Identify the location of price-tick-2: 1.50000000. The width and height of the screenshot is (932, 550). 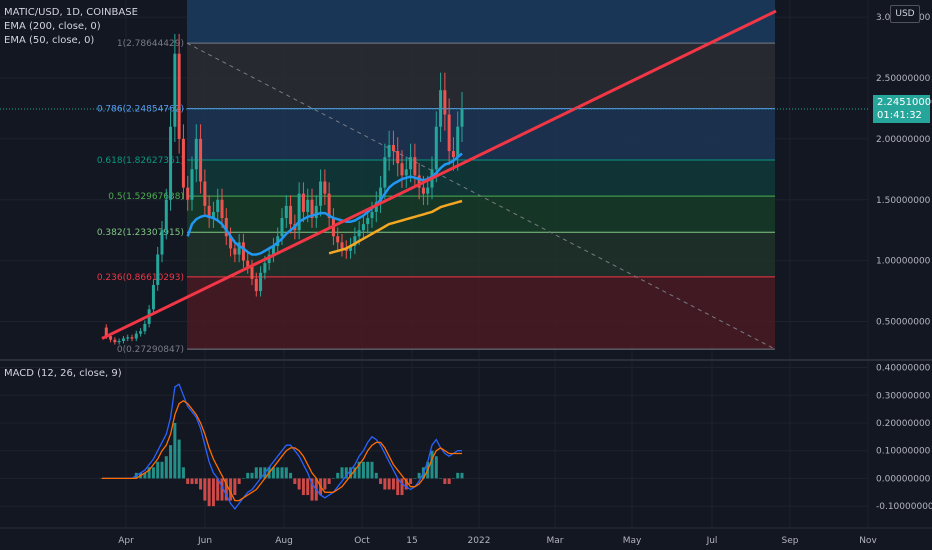
(903, 201).